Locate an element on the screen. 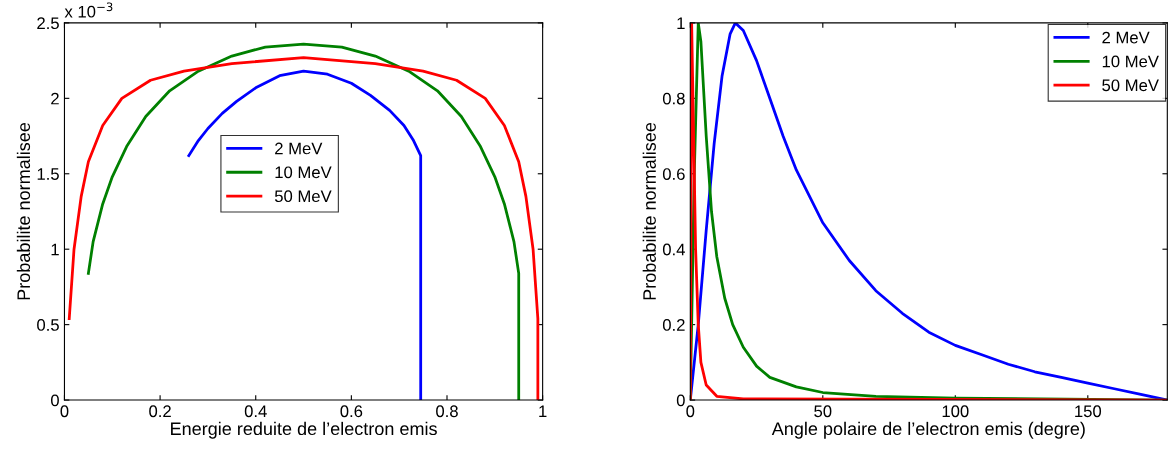 The width and height of the screenshot is (1172, 449). x-axis-title: Energie reduite de l’electron emis is located at coordinates (304, 430).